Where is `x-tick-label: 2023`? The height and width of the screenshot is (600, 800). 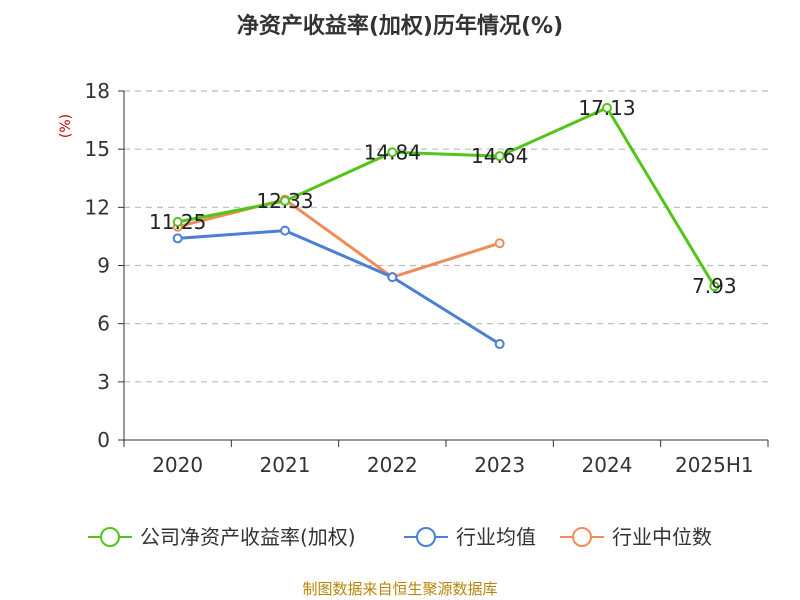
x-tick-label: 2023 is located at coordinates (499, 465).